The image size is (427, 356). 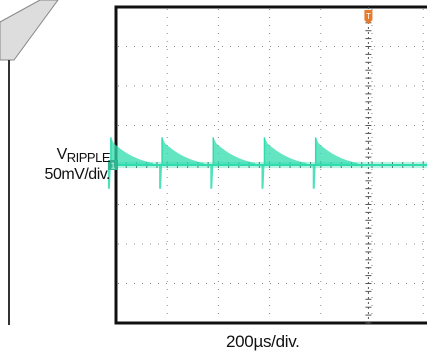 I want to click on channel-marker, so click(x=113, y=165).